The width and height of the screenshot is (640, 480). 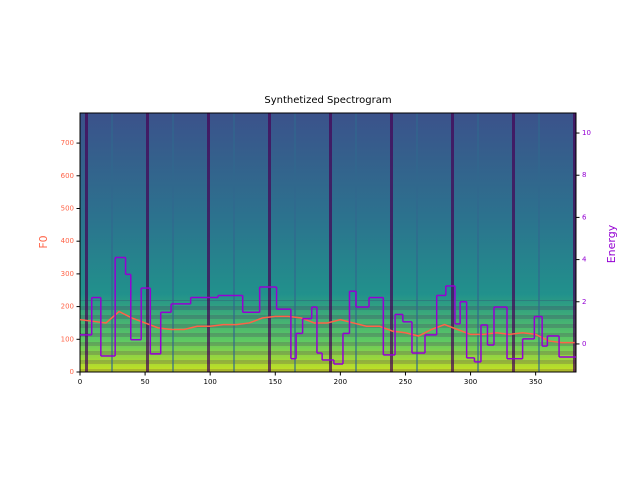 What do you see at coordinates (67, 208) in the screenshot?
I see `y-tick-label: 500` at bounding box center [67, 208].